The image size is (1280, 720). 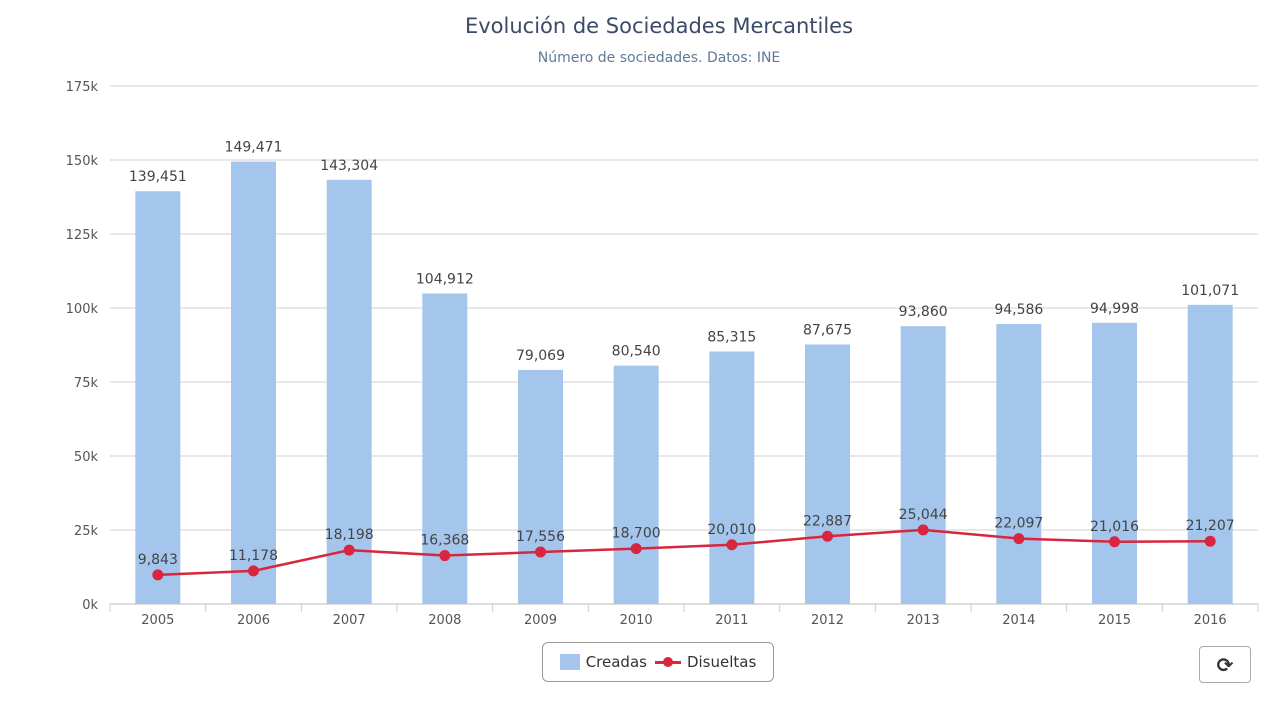 I want to click on bar-data-label: 143,304, so click(x=349, y=166).